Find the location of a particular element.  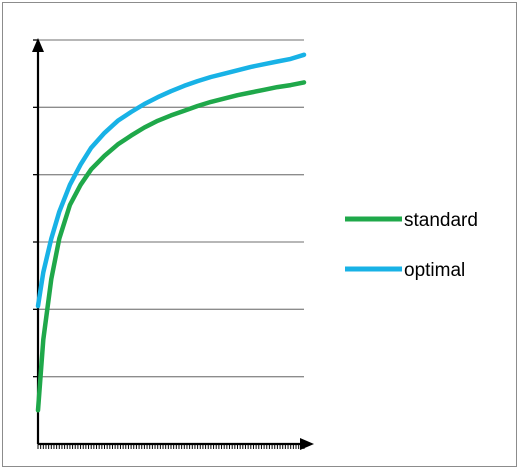

x-axis-arrow is located at coordinates (307, 444).